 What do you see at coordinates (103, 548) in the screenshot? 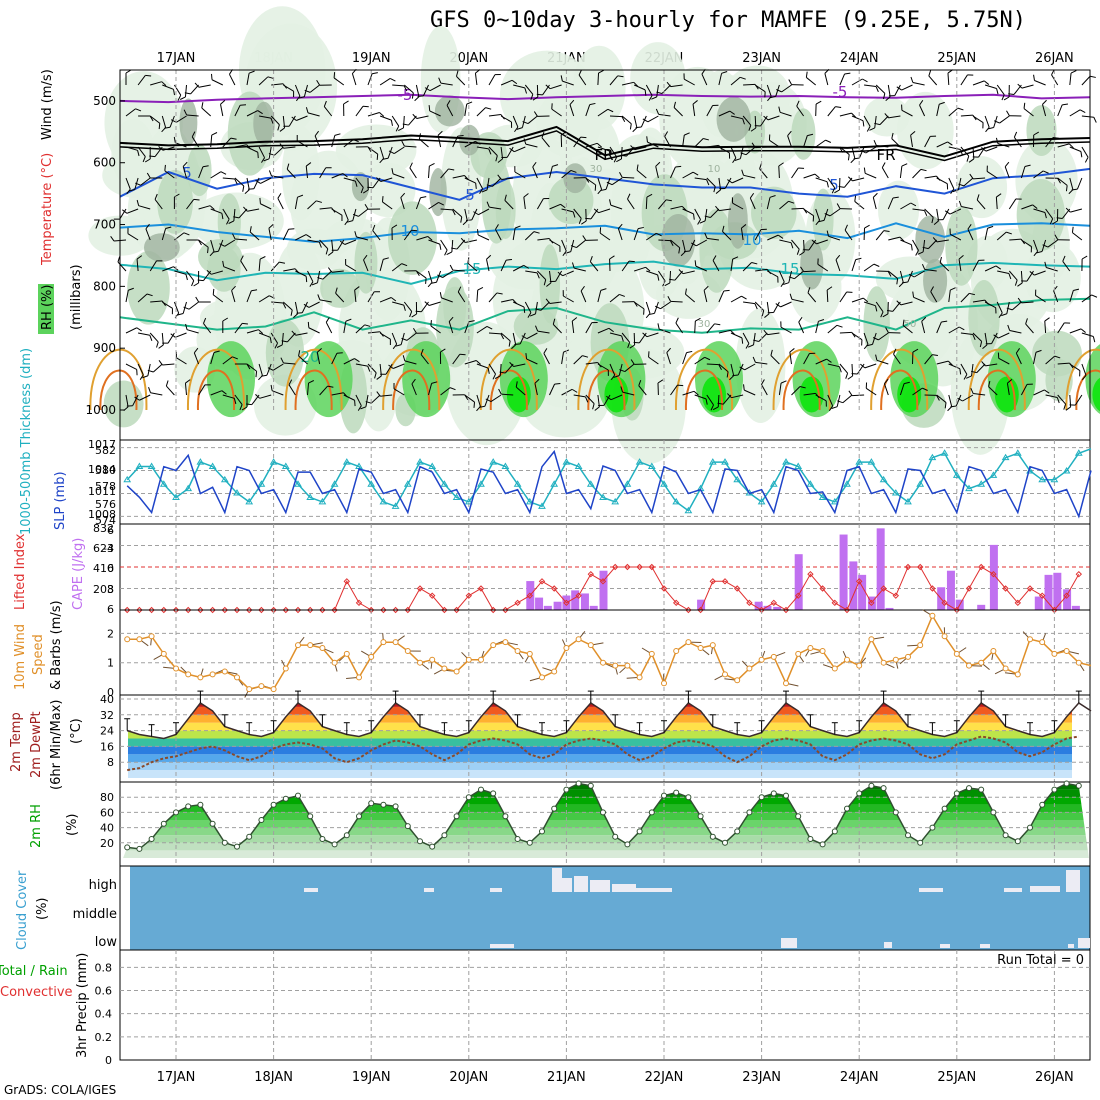
I see `cape-tick-label: 624` at bounding box center [103, 548].